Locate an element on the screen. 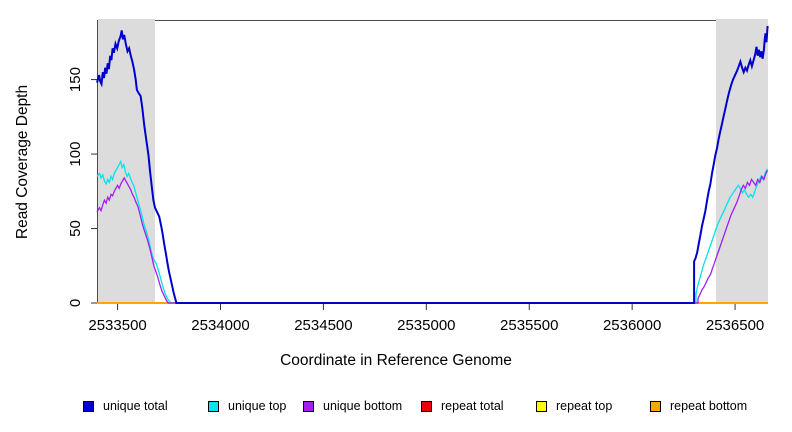 Image resolution: width=792 pixels, height=432 pixels. y-tick-label: 100 is located at coordinates (75, 154).